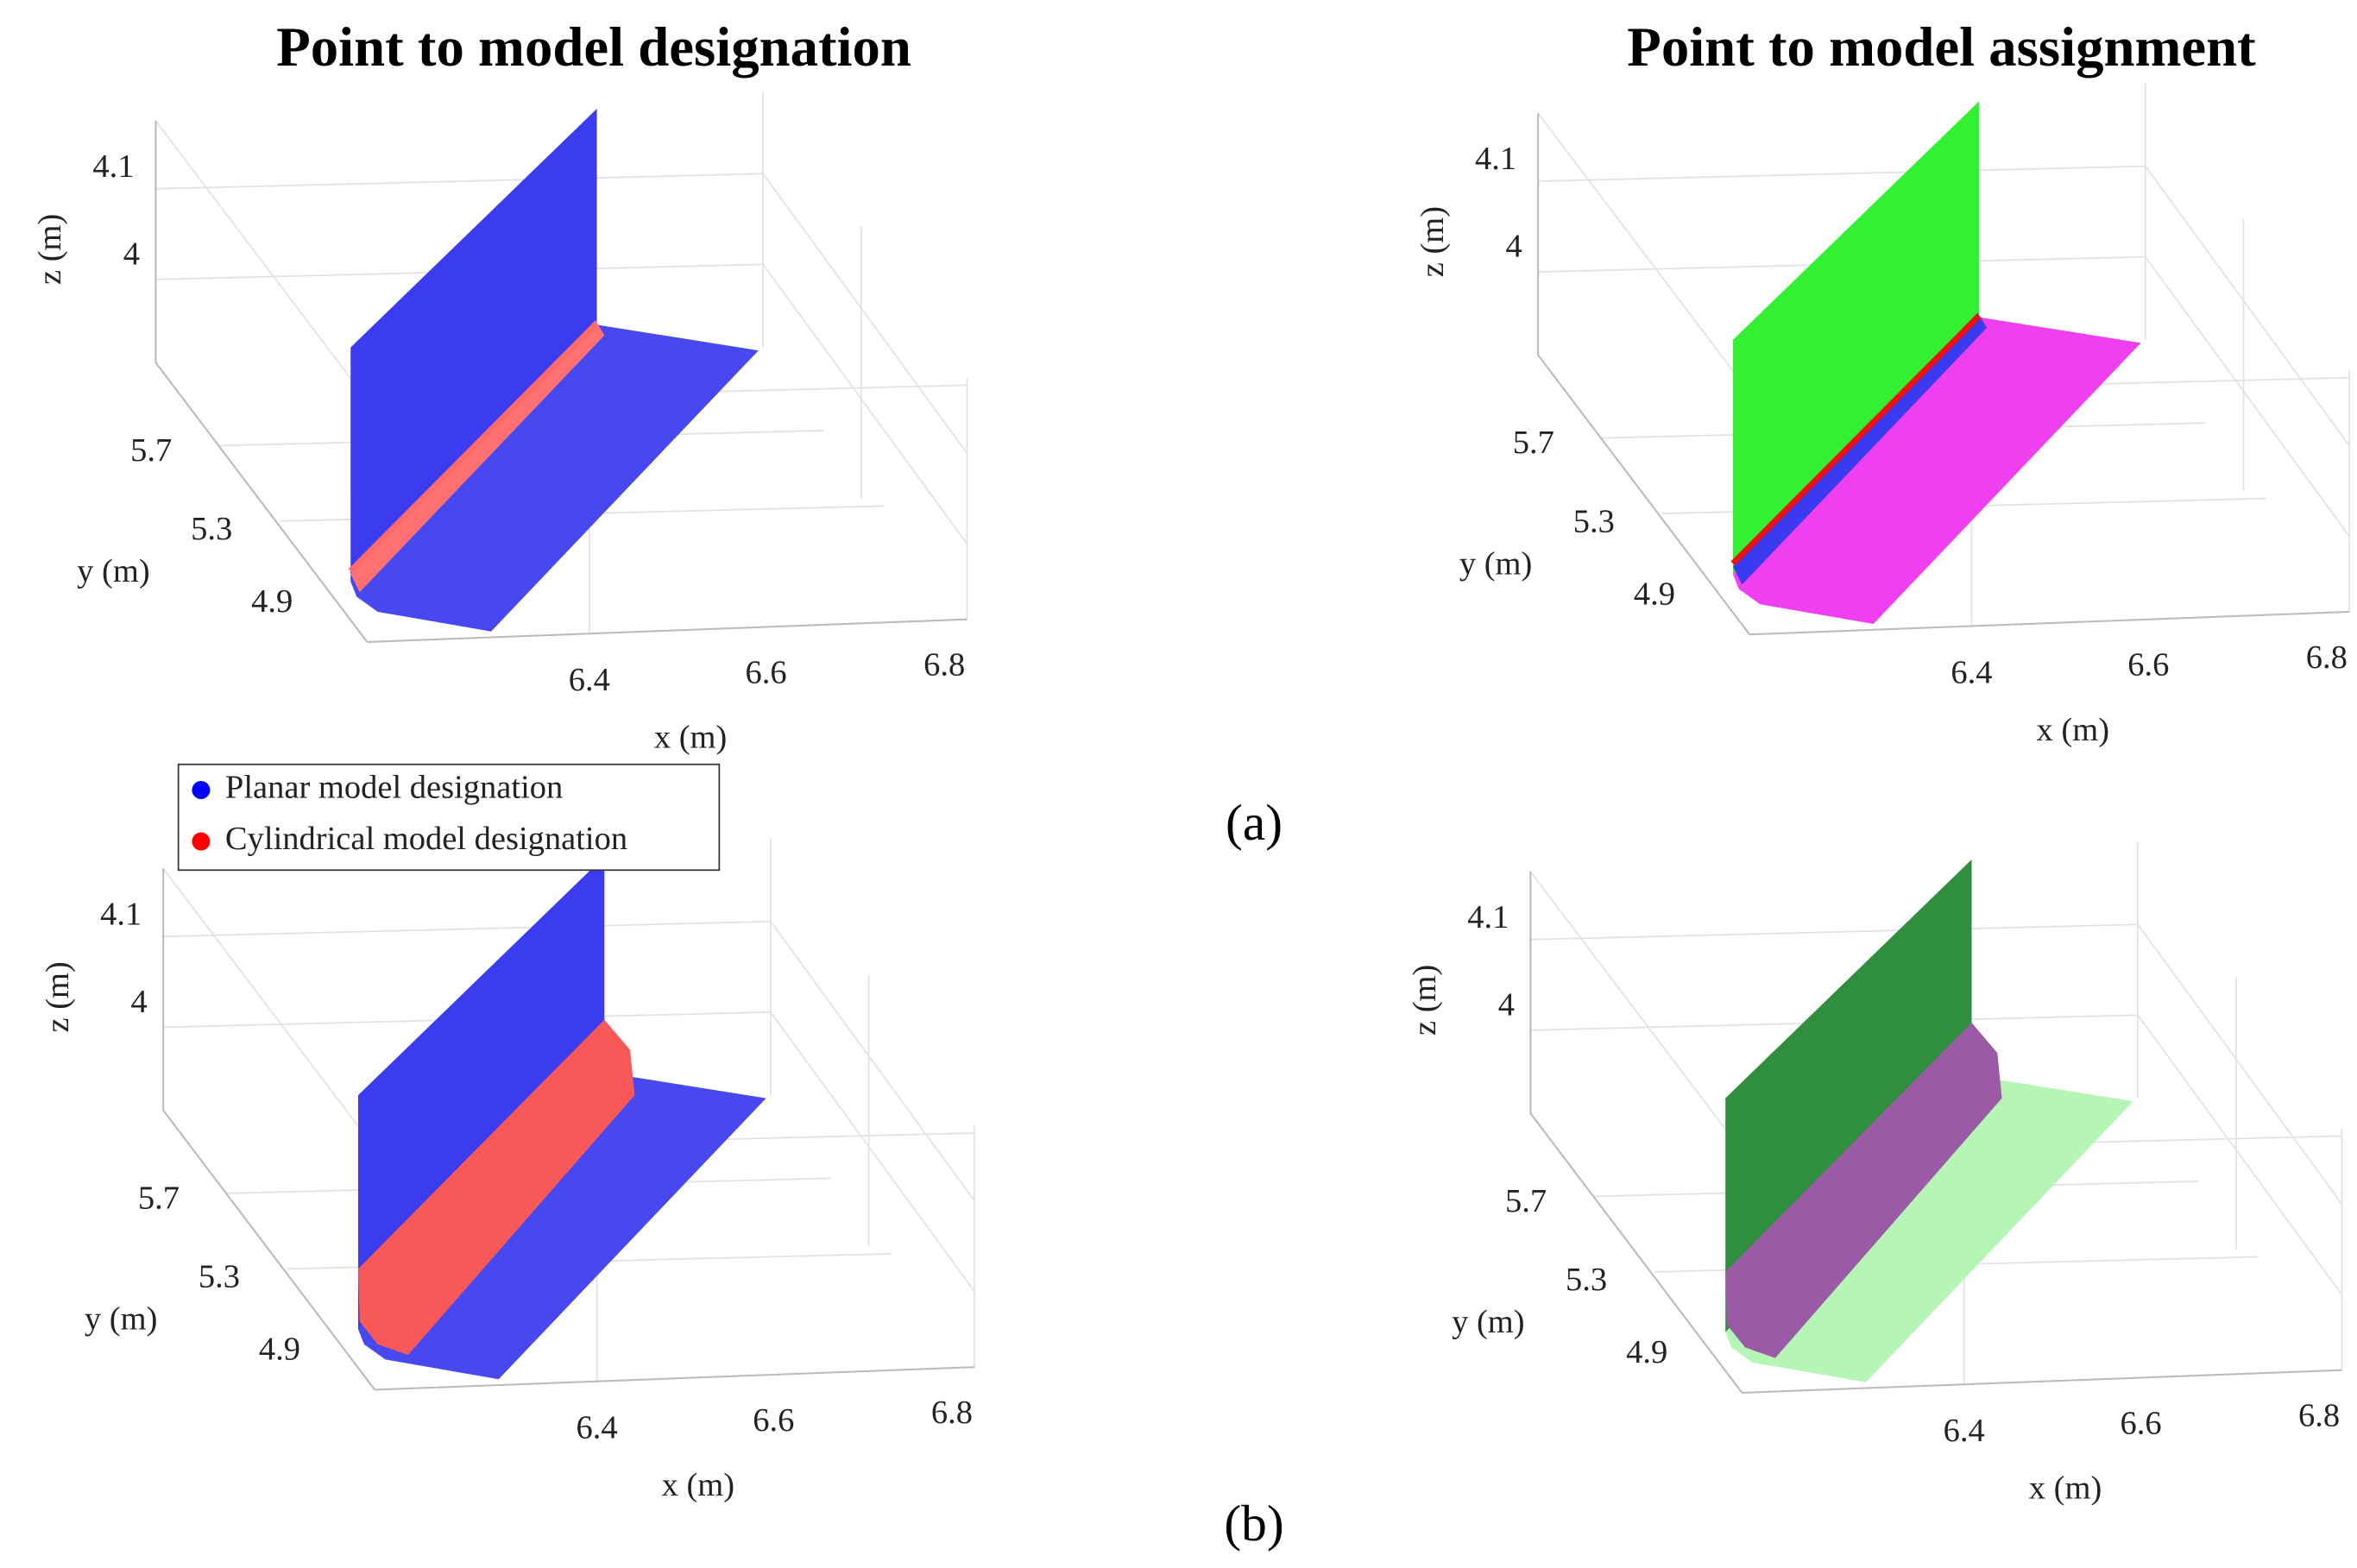 This screenshot has width=2357, height=1568. I want to click on title: Point to model assignment, so click(1941, 47).